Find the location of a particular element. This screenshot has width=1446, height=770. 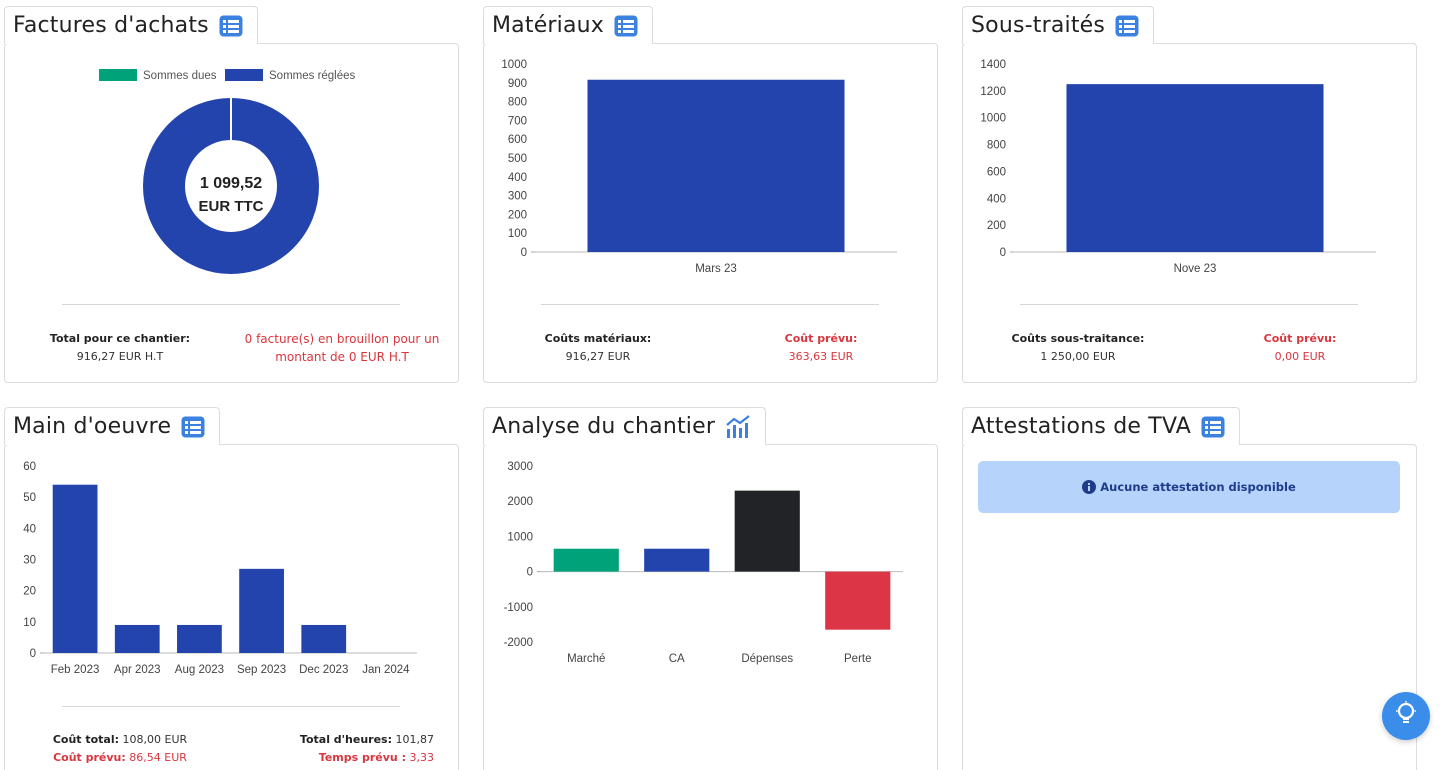

lightbulb-button is located at coordinates (1406, 716).